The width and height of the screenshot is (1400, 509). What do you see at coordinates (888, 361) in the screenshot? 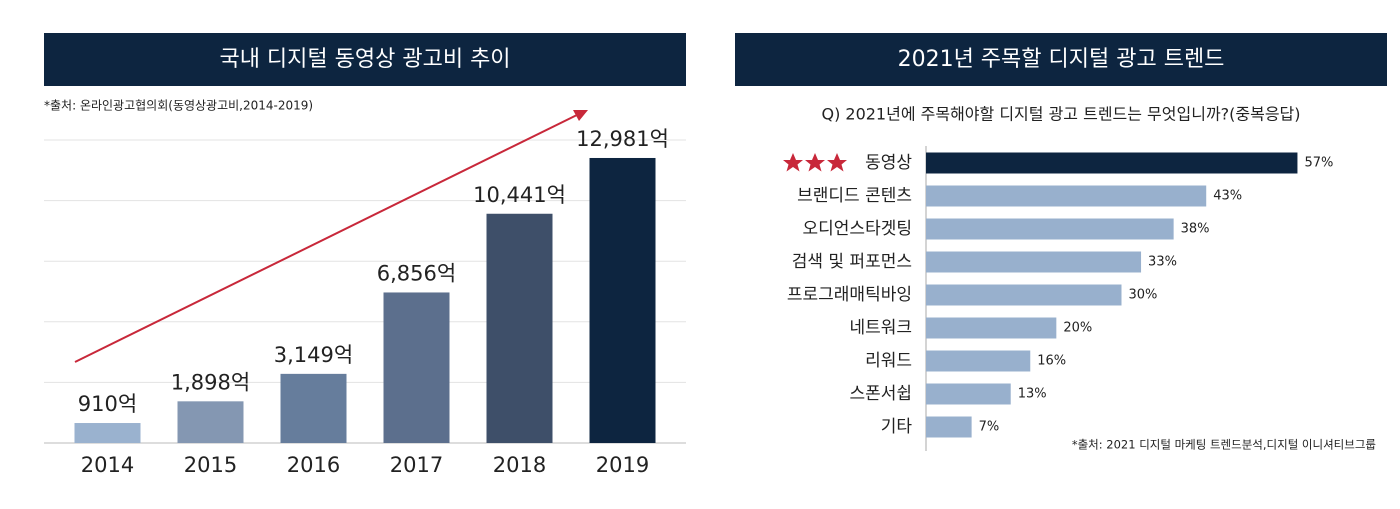
I see `y-tick-label: 리워드` at bounding box center [888, 361].